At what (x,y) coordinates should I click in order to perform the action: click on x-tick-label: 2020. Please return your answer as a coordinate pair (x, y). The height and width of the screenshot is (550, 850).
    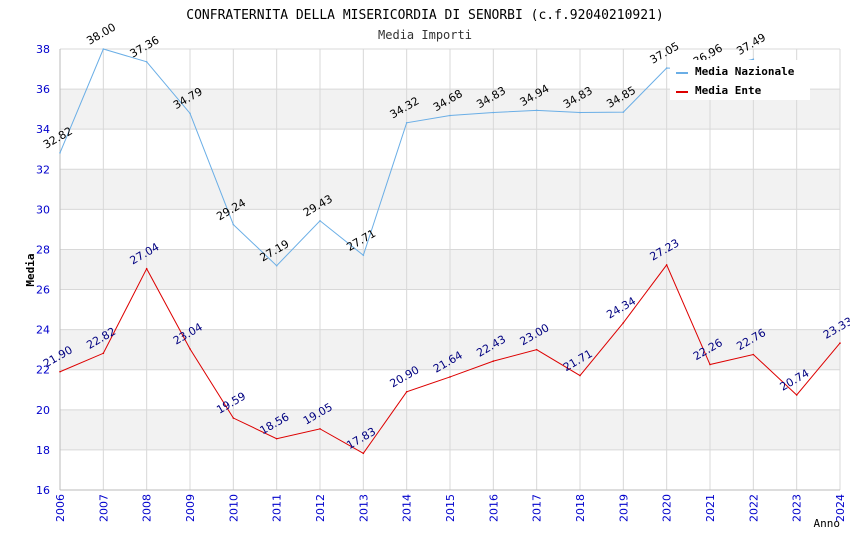
    Looking at the image, I should click on (667, 508).